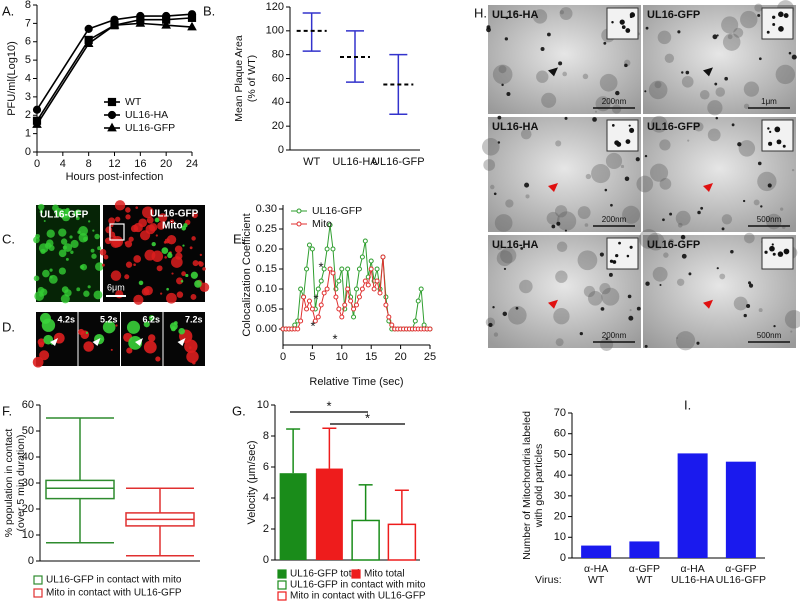 Image resolution: width=800 pixels, height=601 pixels. Describe the element at coordinates (527, 485) in the screenshot. I see `y-axis-label: Number of Mitochondria labeled` at that location.